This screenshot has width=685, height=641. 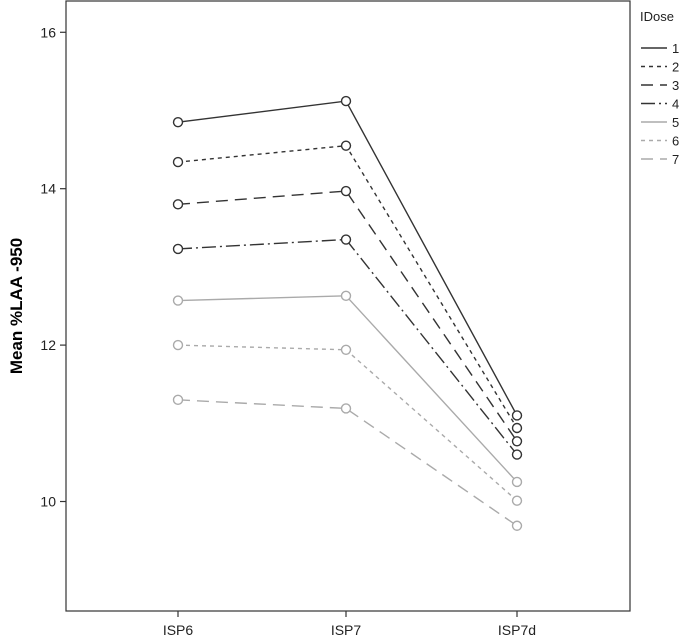 I want to click on series-1-point-isp7, so click(x=346, y=101).